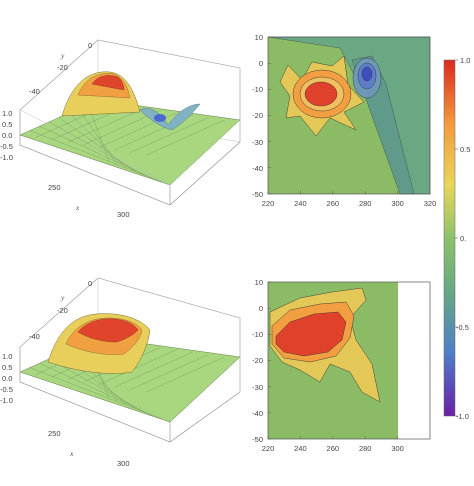 The width and height of the screenshot is (474, 486). Describe the element at coordinates (456, 238) in the screenshot. I see `colorbar: 1.0 0.5 0. -0.5 -1.0` at that location.